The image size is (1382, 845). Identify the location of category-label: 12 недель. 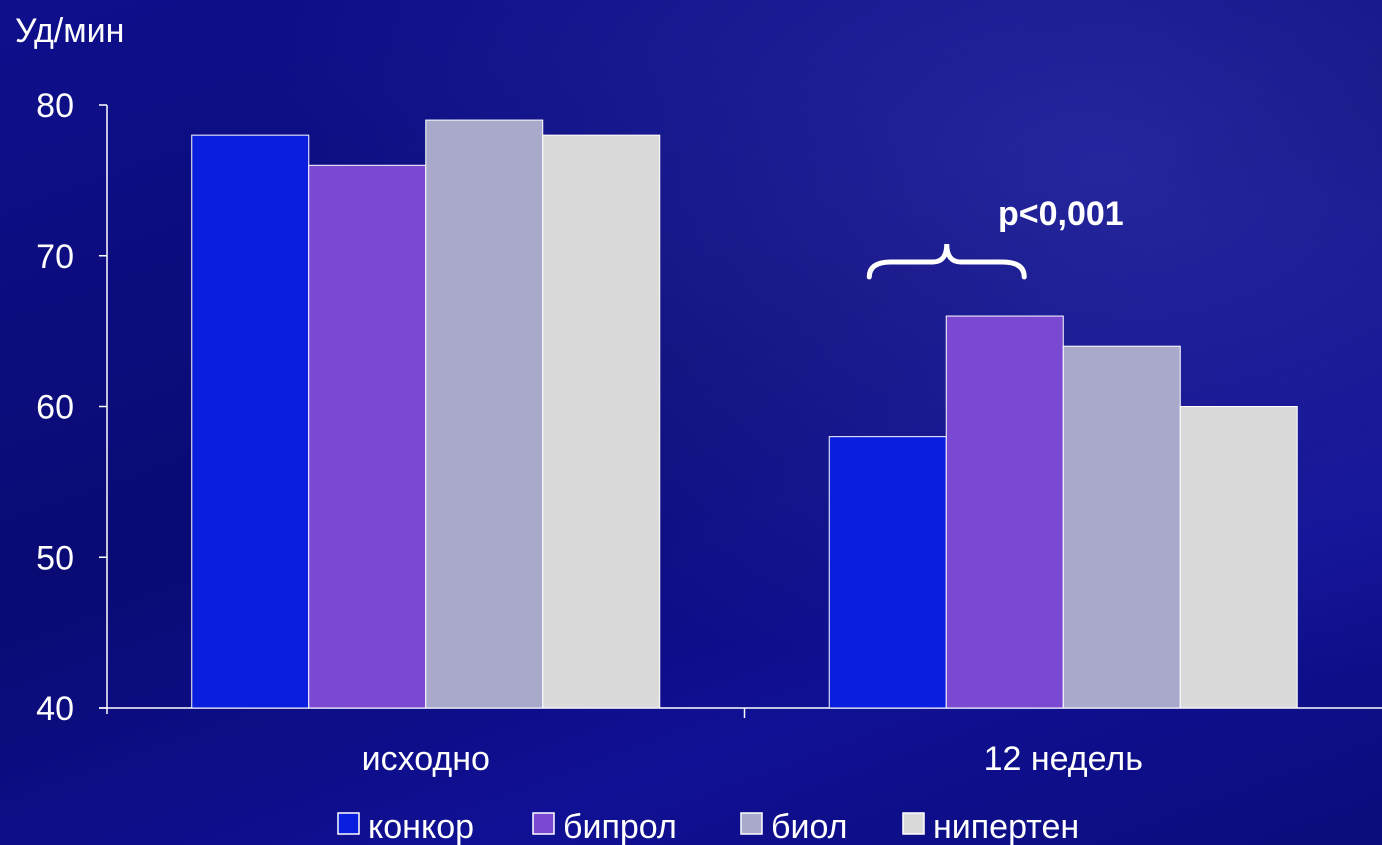
(1063, 759).